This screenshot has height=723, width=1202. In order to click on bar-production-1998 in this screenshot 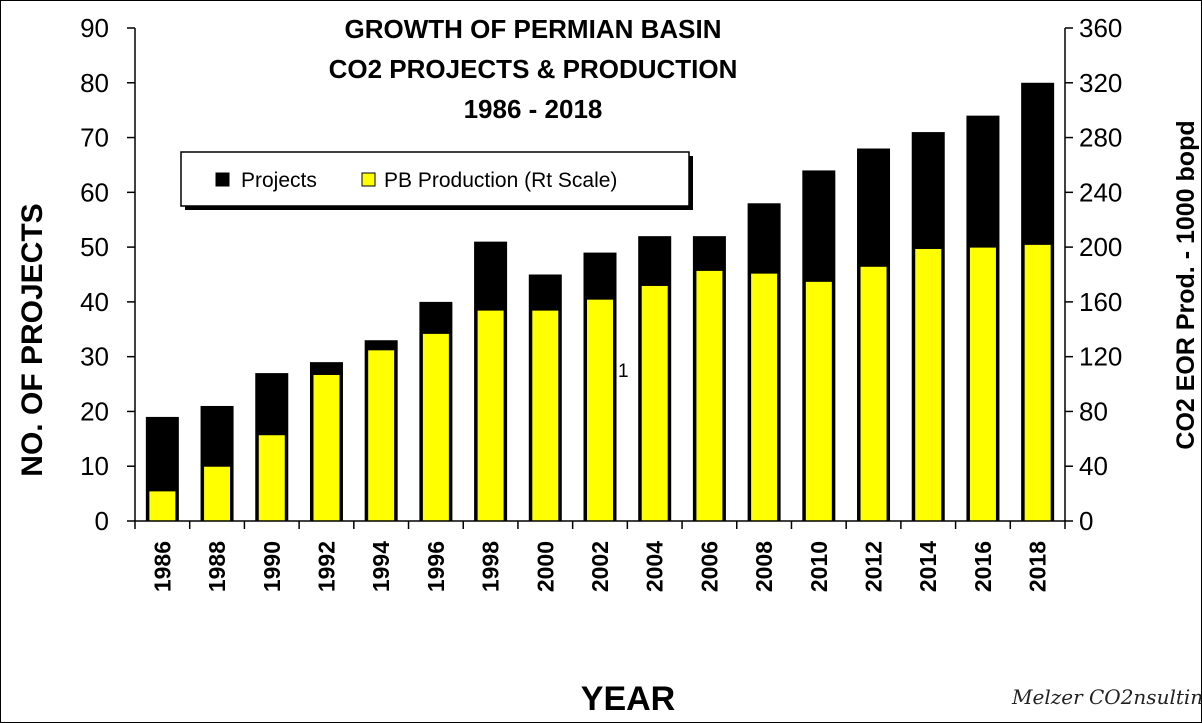, I will do `click(490, 415)`.